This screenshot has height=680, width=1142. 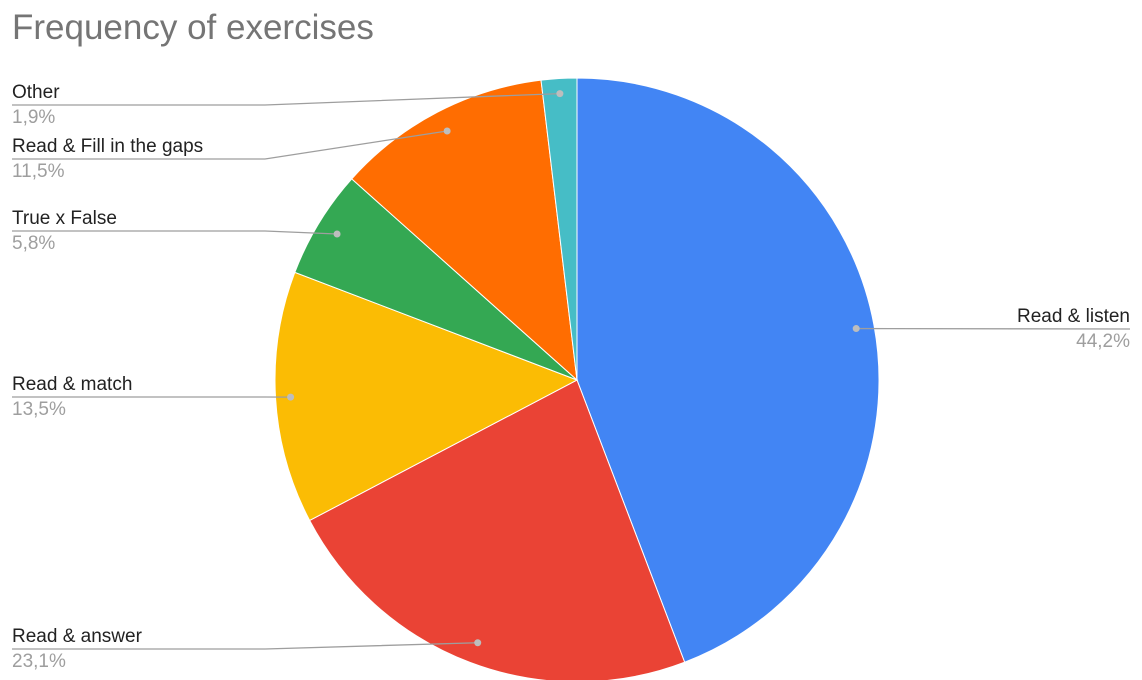 I want to click on leader-dot-other, so click(x=560, y=94).